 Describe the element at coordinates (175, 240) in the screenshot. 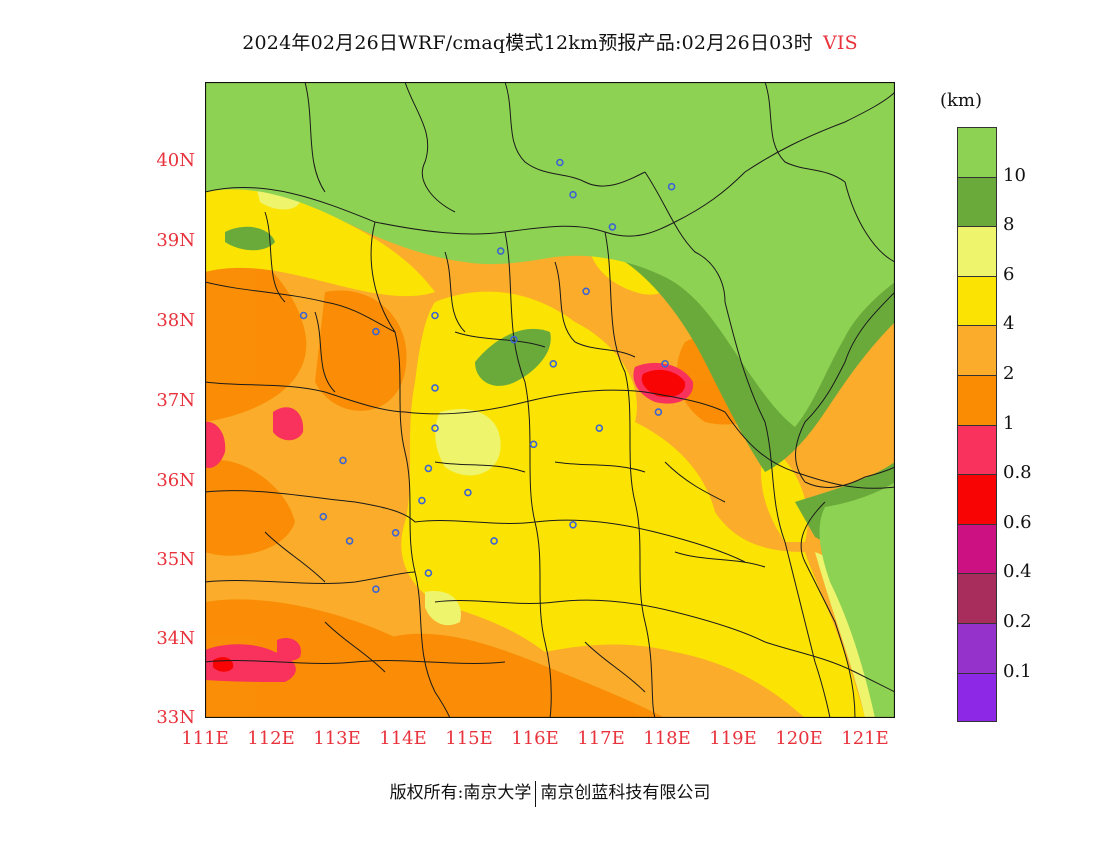

I see `lat-label-39N: 39N` at that location.